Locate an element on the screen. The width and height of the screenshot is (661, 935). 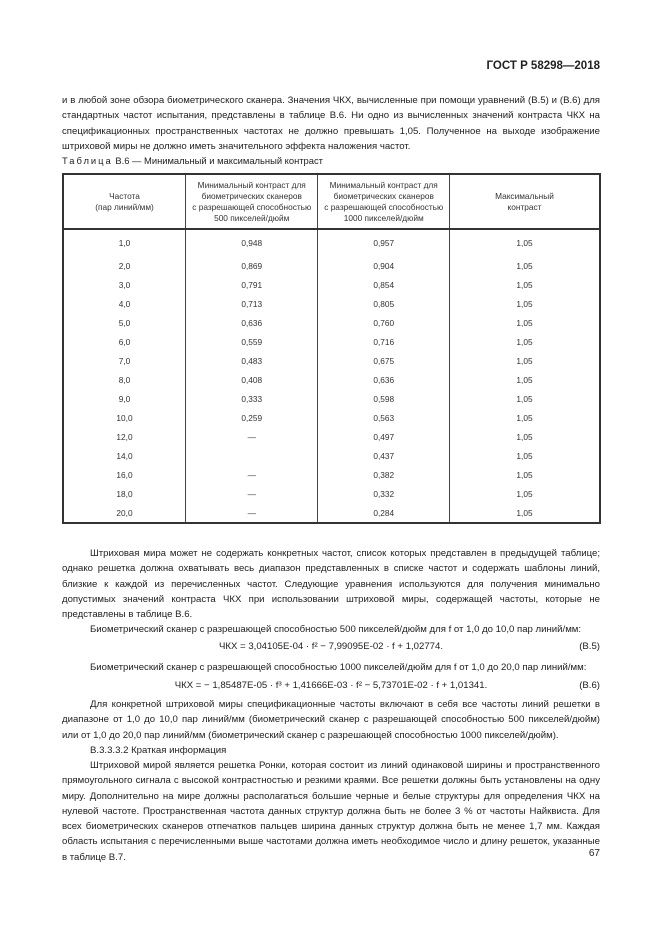
table-row: 9,0 0,333 0,598 1,05 is located at coordinates (331, 398).